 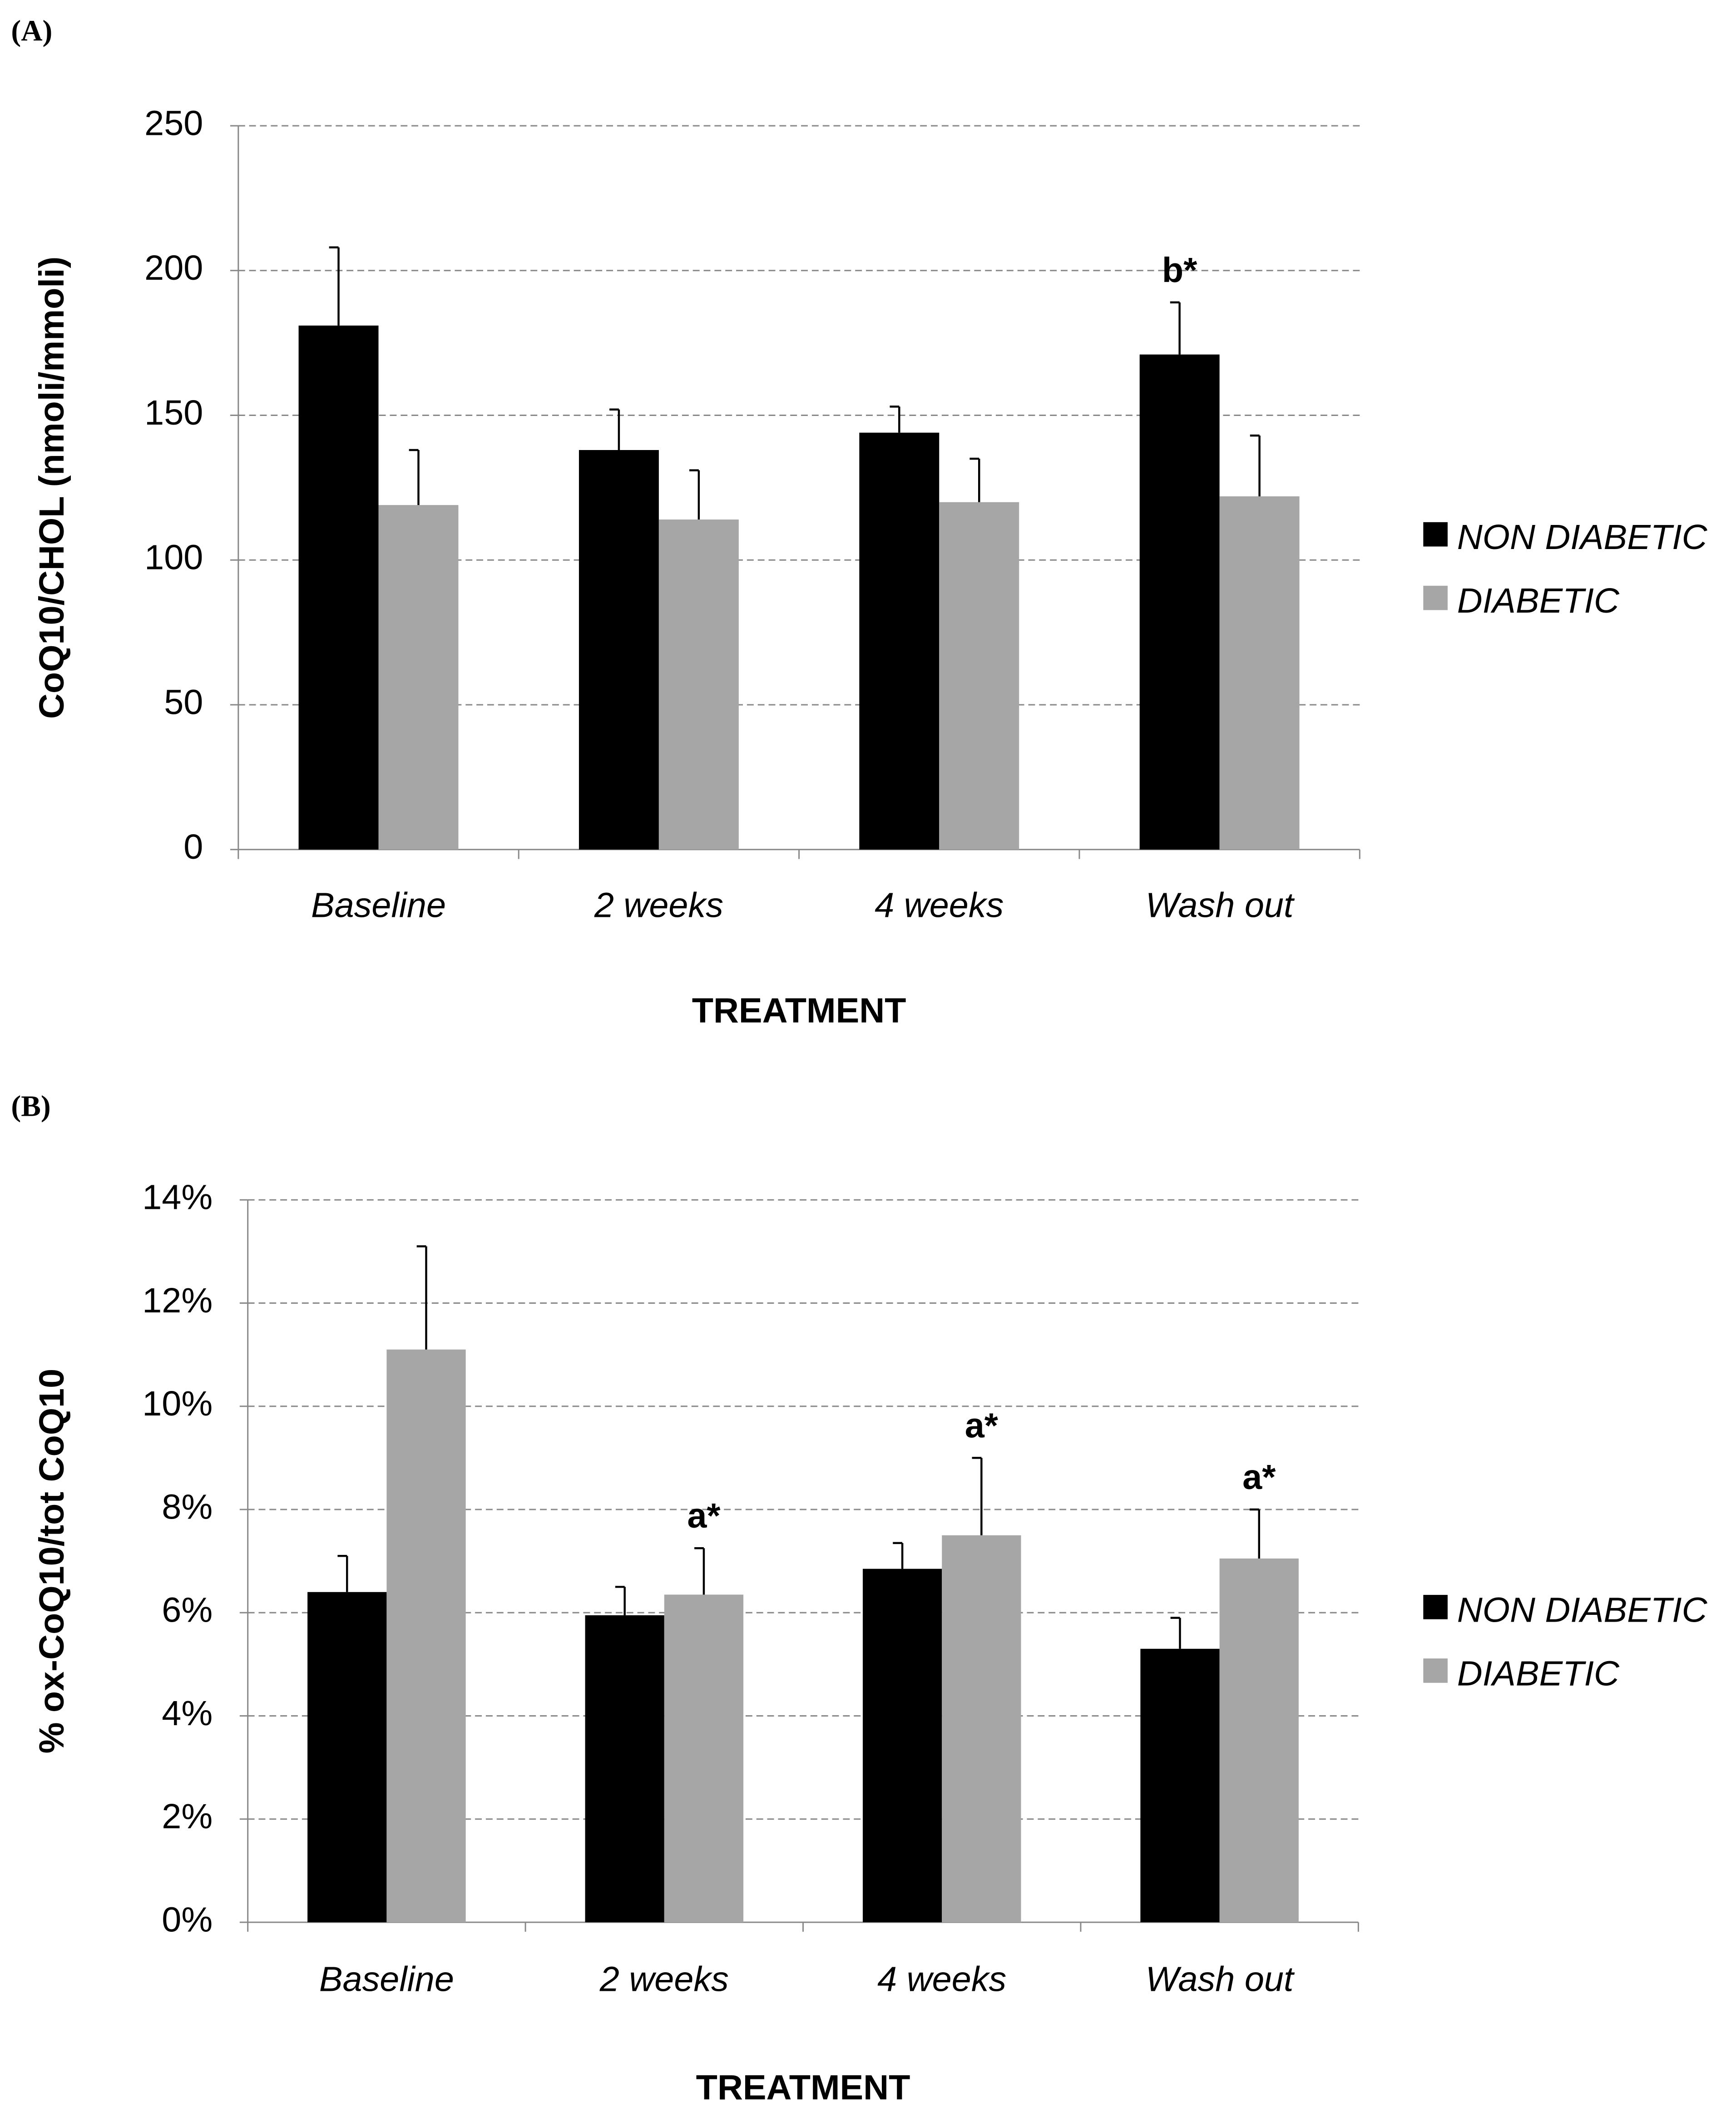 I want to click on y-tick-label: 4%, so click(x=188, y=1713).